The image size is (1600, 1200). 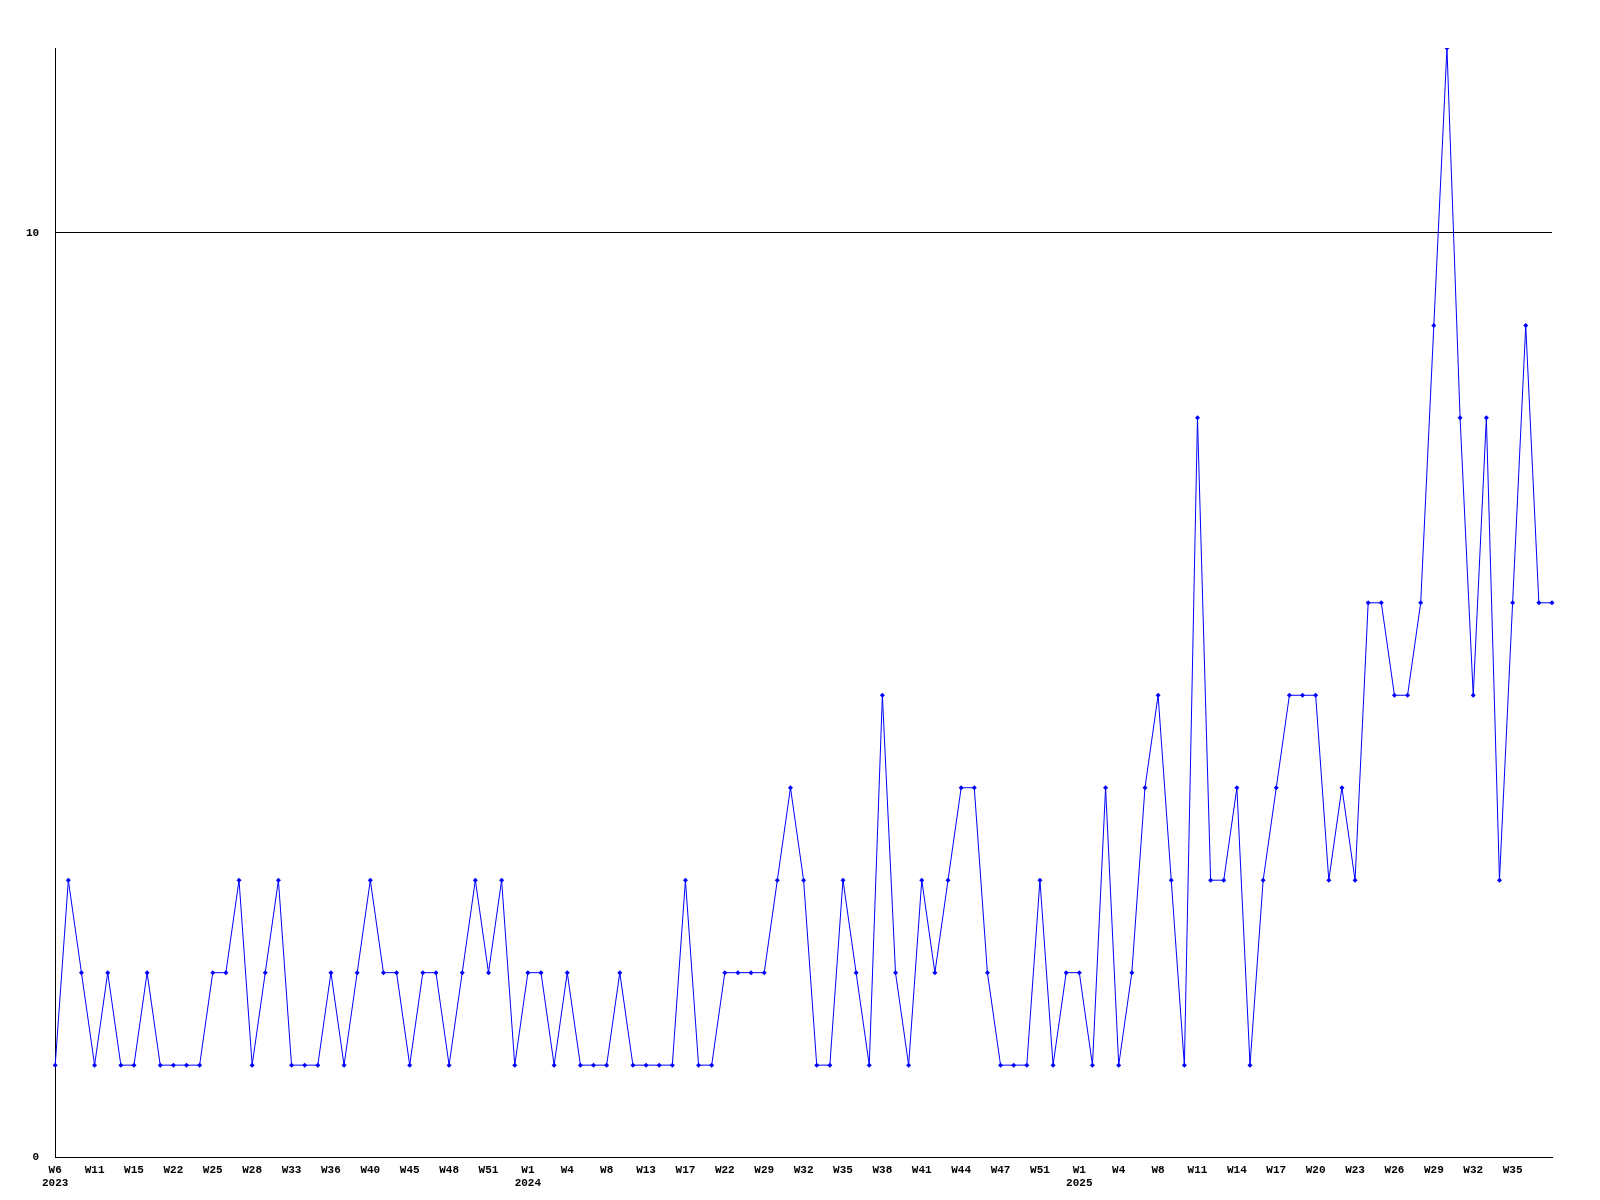 I want to click on x-tick-label: W48, so click(x=449, y=1169).